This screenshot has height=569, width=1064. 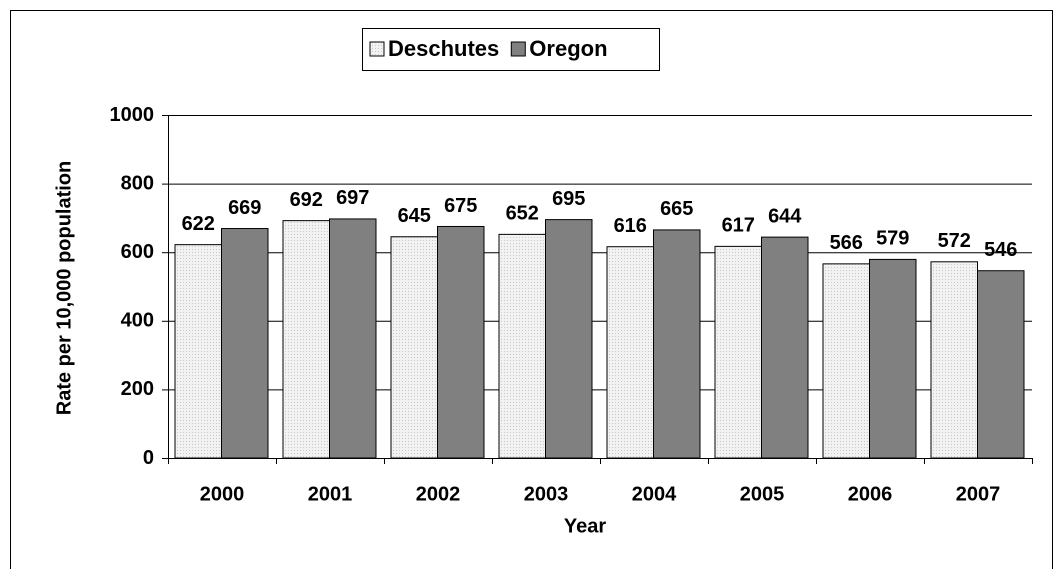 What do you see at coordinates (438, 494) in the screenshot?
I see `x-tick-label: 2002` at bounding box center [438, 494].